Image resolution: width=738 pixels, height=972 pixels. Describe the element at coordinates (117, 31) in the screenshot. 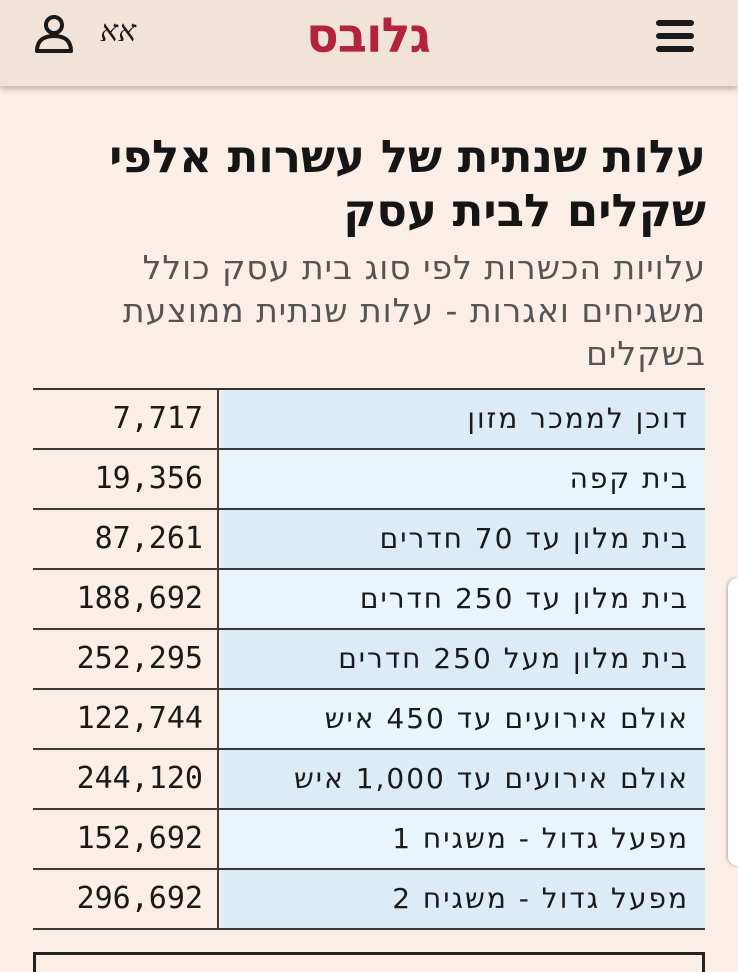

I see `font-size-toggle: אא` at that location.